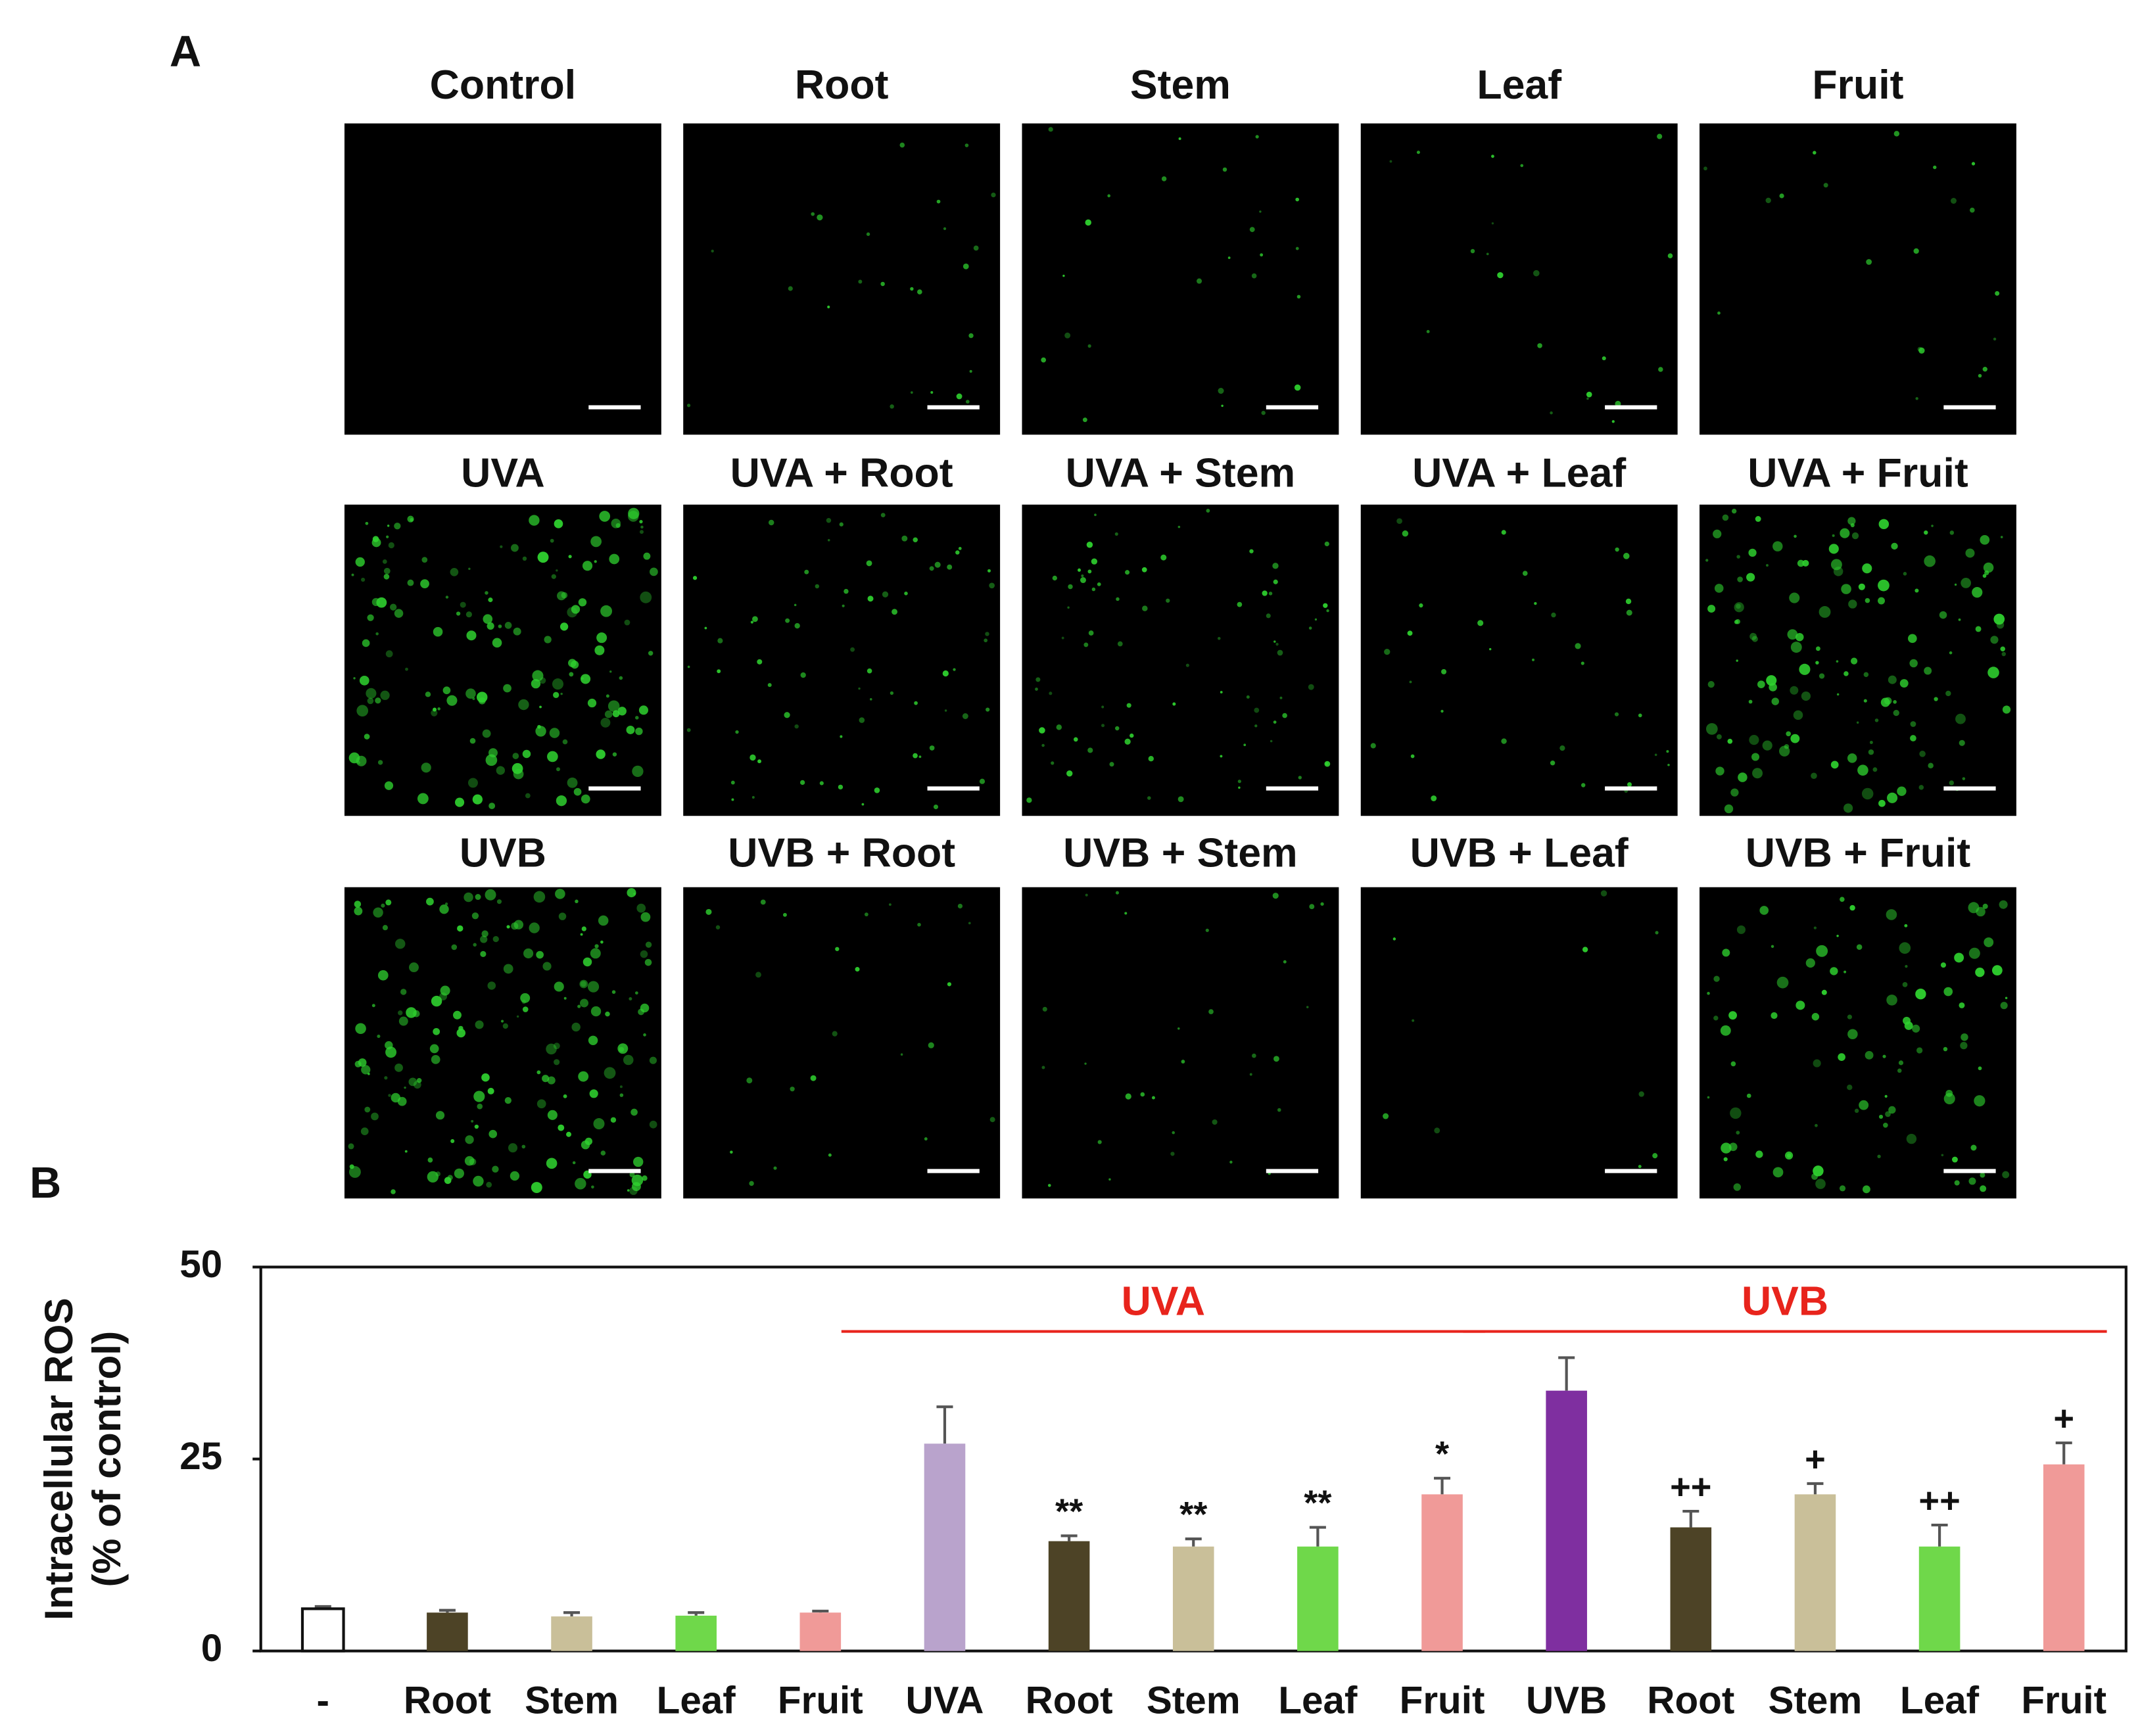 The image size is (2140, 1736). Describe the element at coordinates (1180, 1043) in the screenshot. I see `micrograph` at that location.